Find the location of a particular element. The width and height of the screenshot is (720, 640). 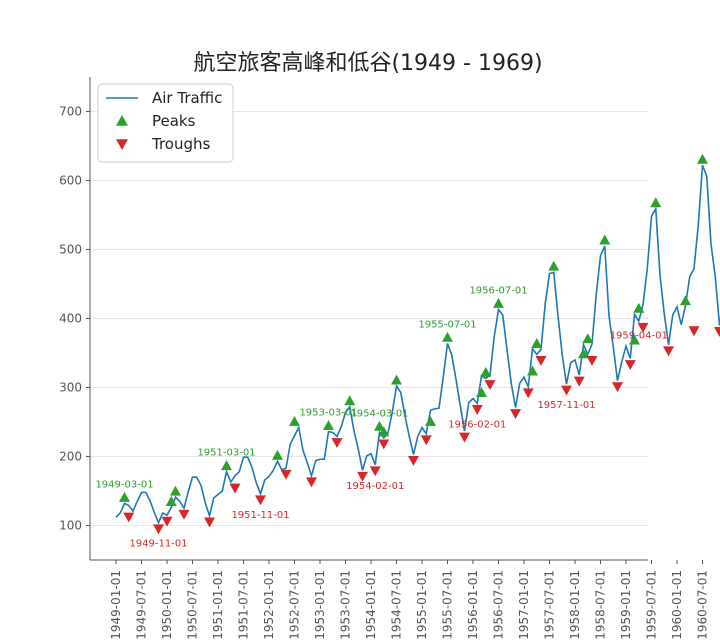

x-tick-label: 1950-07-01 is located at coordinates (193, 605).